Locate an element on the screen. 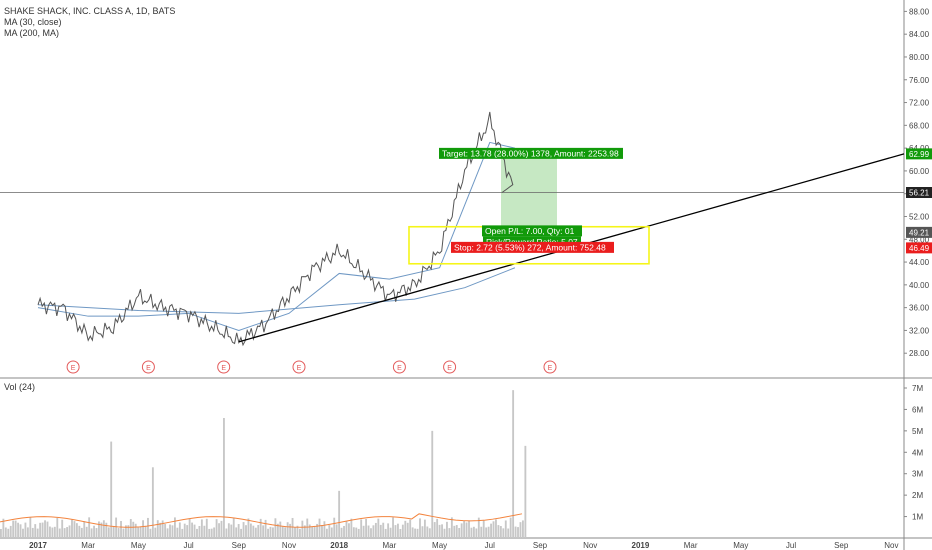 The width and height of the screenshot is (932, 550). volume-tick-label: 6M is located at coordinates (917, 409).